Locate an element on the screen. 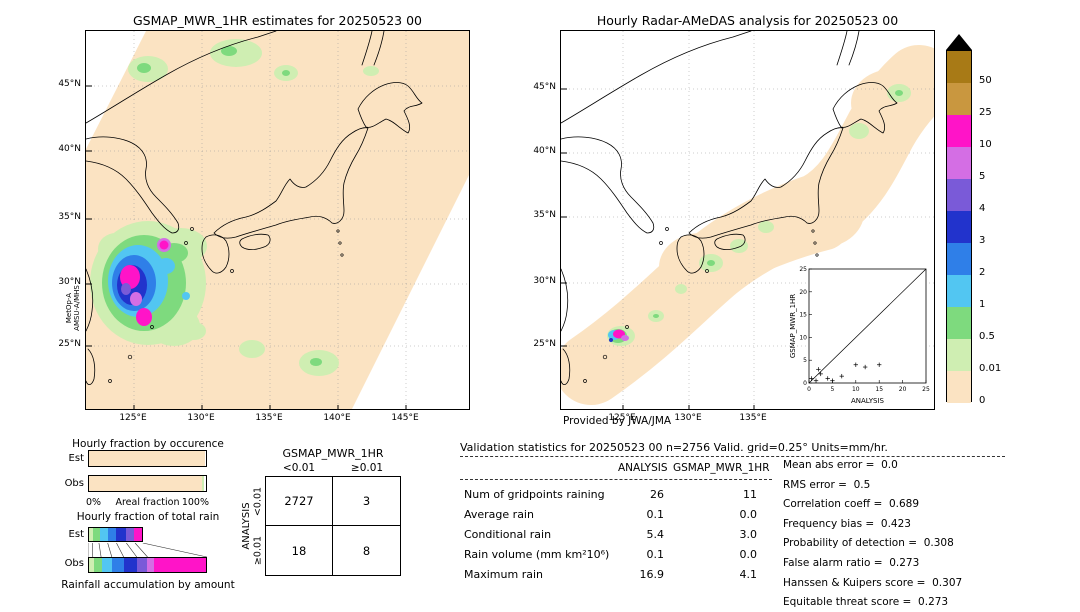 This screenshot has height=612, width=1080. analysis-axis-label: ANALYSIS is located at coordinates (246, 526).